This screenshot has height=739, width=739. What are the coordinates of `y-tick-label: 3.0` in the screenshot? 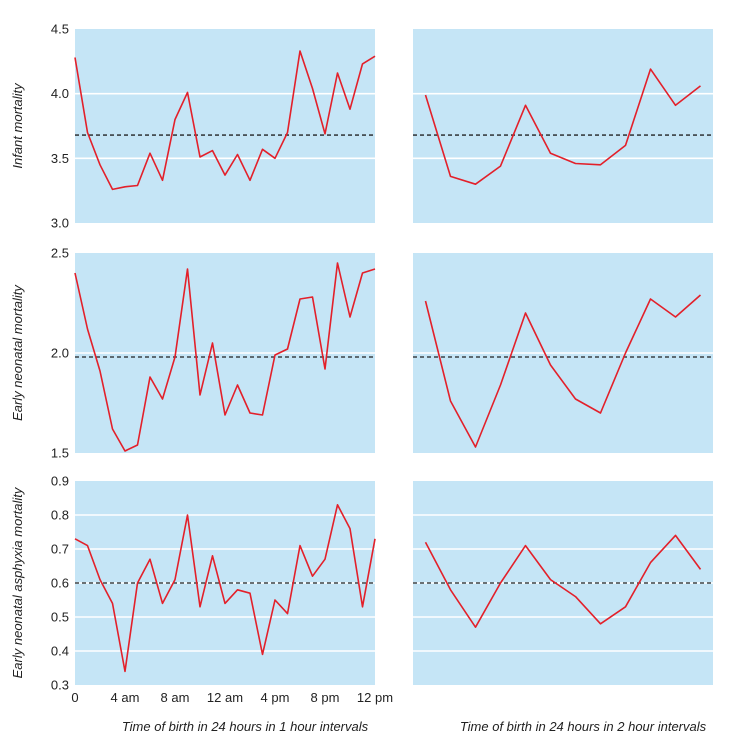 It's located at (60, 223).